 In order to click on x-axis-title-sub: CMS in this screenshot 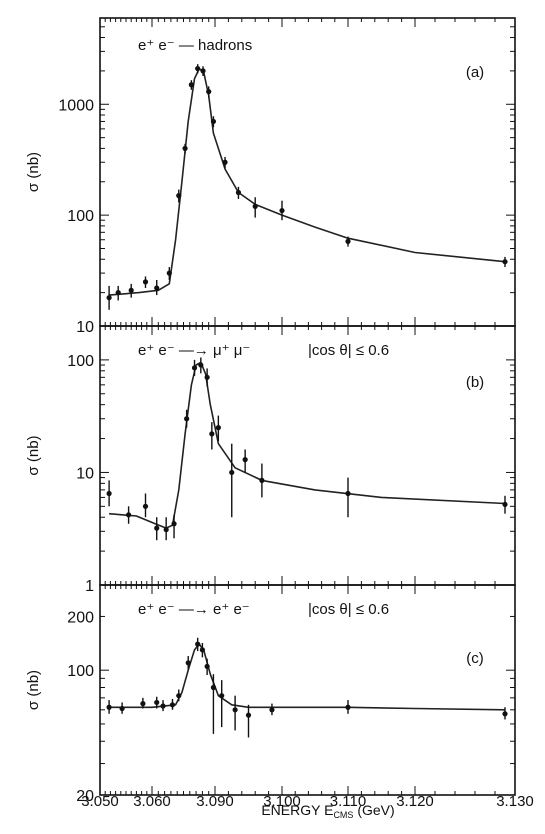, I will do `click(343, 815)`.